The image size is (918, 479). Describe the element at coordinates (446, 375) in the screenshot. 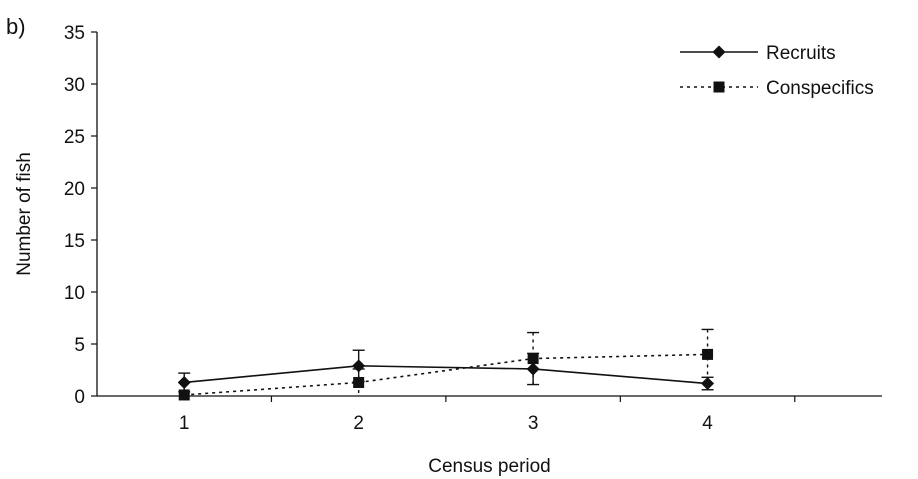

I see `series-line` at that location.